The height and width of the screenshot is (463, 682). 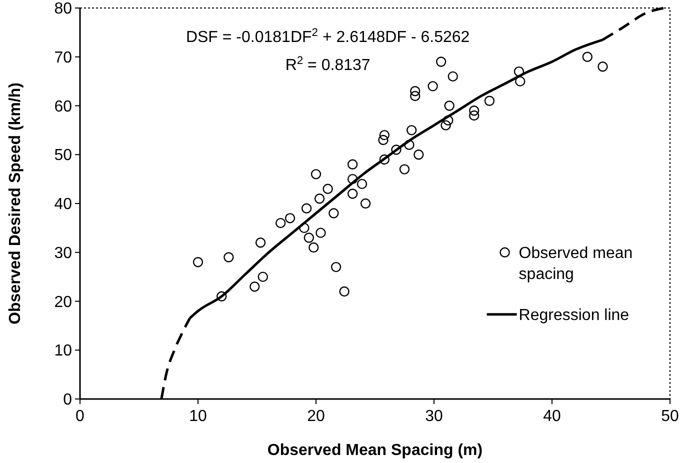 I want to click on y-tick-label: 20, so click(x=63, y=302).